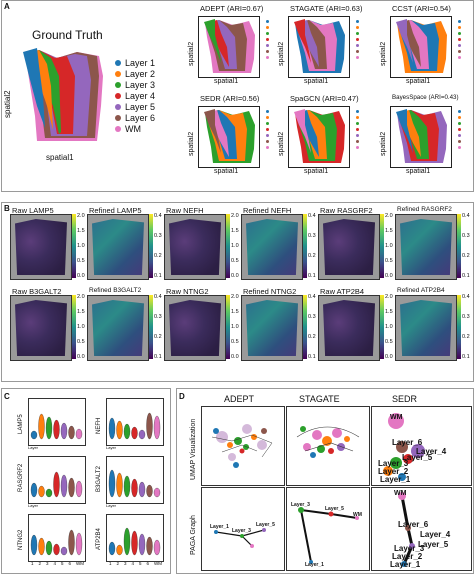 The image size is (474, 574). What do you see at coordinates (421, 290) in the screenshot?
I see `heatmap-title: Refined ATP2B4` at bounding box center [421, 290].